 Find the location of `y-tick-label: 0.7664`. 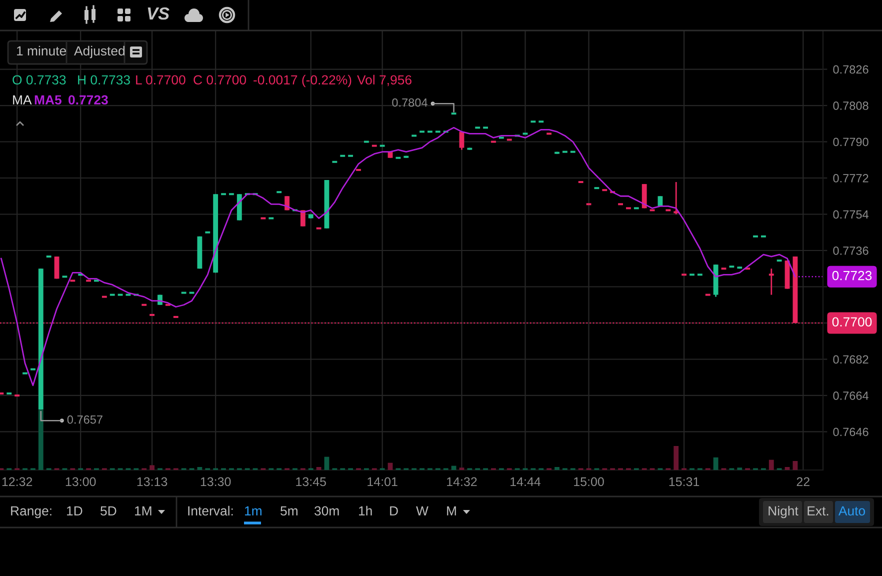

y-tick-label: 0.7664 is located at coordinates (850, 396).